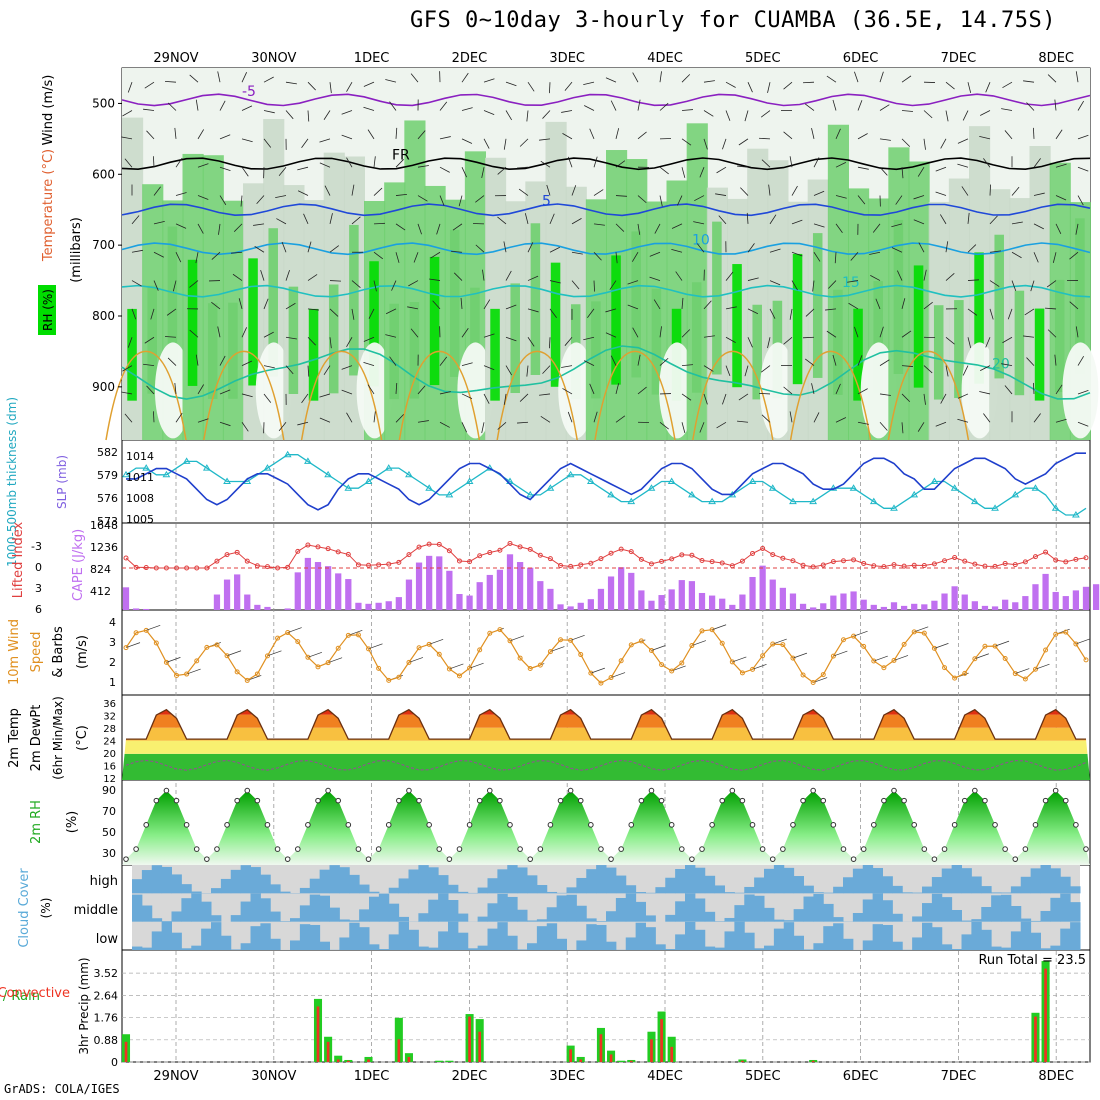 The width and height of the screenshot is (1100, 1100). What do you see at coordinates (567, 58) in the screenshot?
I see `date-label-top: 3DEC` at bounding box center [567, 58].